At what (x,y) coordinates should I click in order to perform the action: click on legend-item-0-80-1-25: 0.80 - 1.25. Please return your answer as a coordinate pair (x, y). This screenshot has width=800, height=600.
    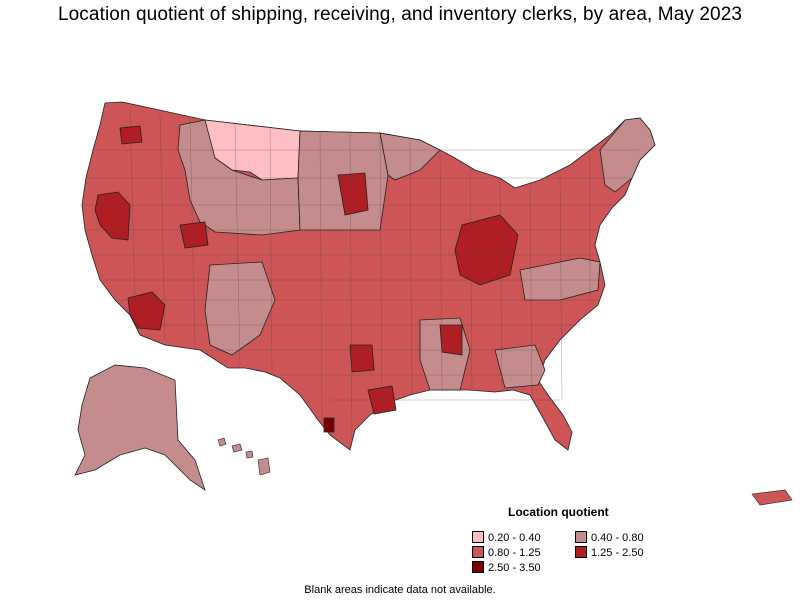
    Looking at the image, I should click on (506, 552).